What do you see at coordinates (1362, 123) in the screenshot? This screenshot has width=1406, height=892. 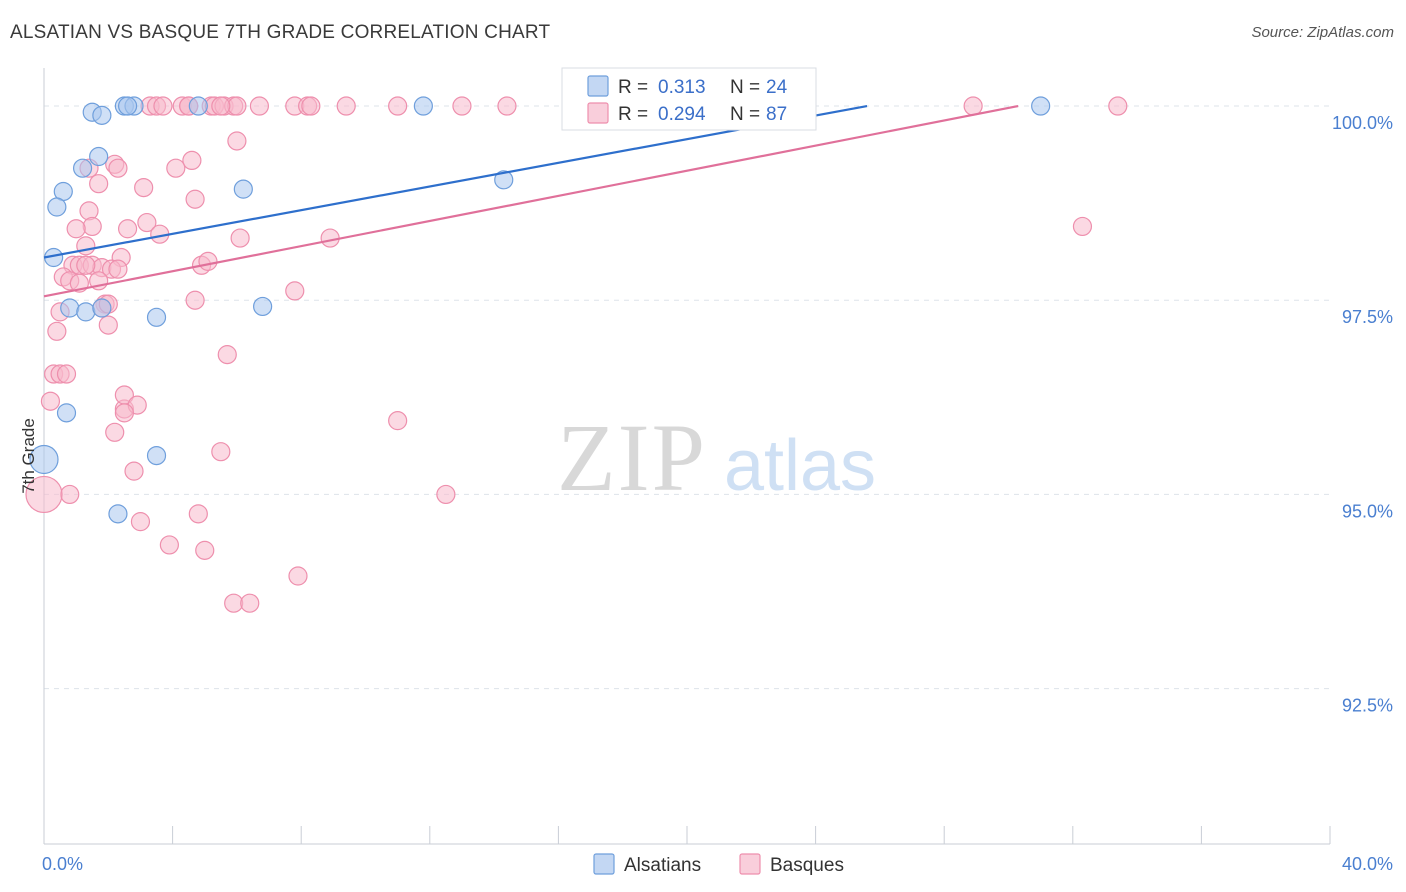 I see `y-tick-label-0: 100.0%` at bounding box center [1362, 123].